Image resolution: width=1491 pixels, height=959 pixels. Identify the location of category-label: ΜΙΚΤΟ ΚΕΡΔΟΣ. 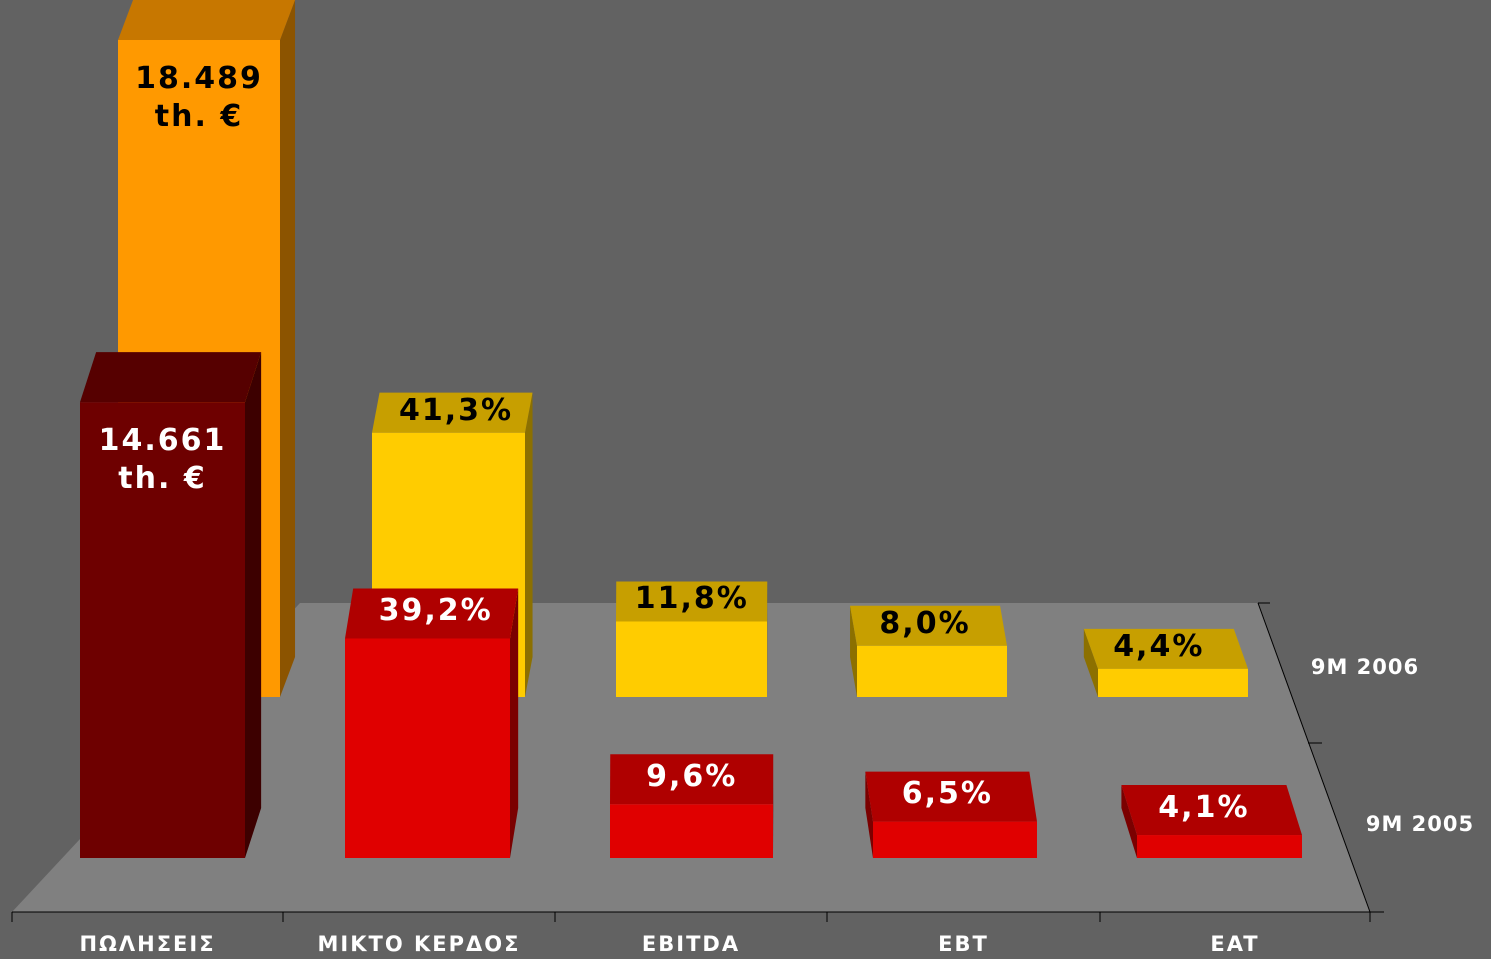
(419, 944).